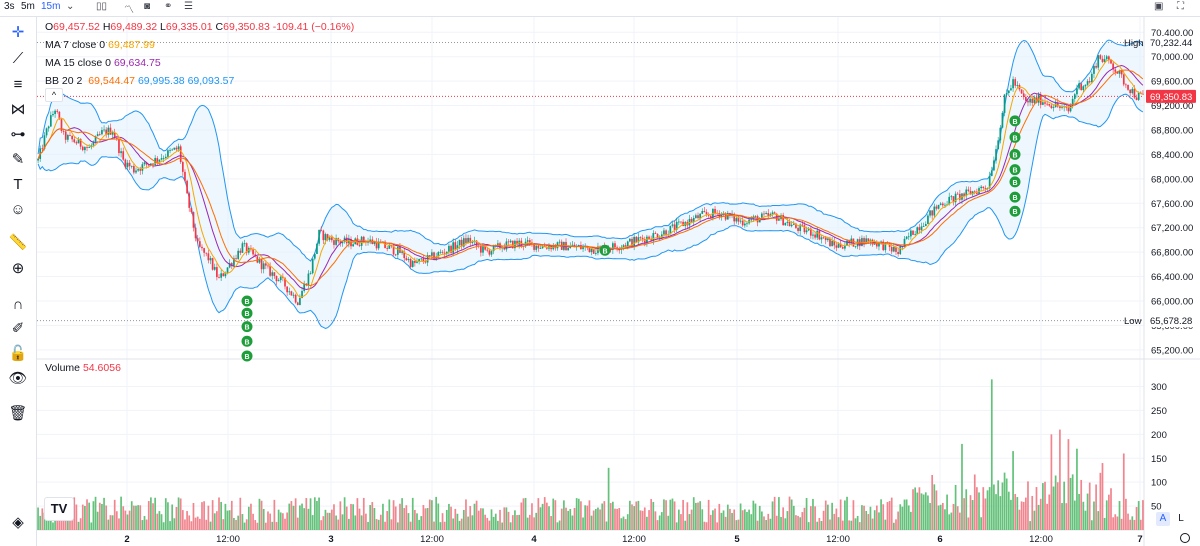 This screenshot has height=546, width=1200. I want to click on lock-icon: 🔓, so click(18, 353).